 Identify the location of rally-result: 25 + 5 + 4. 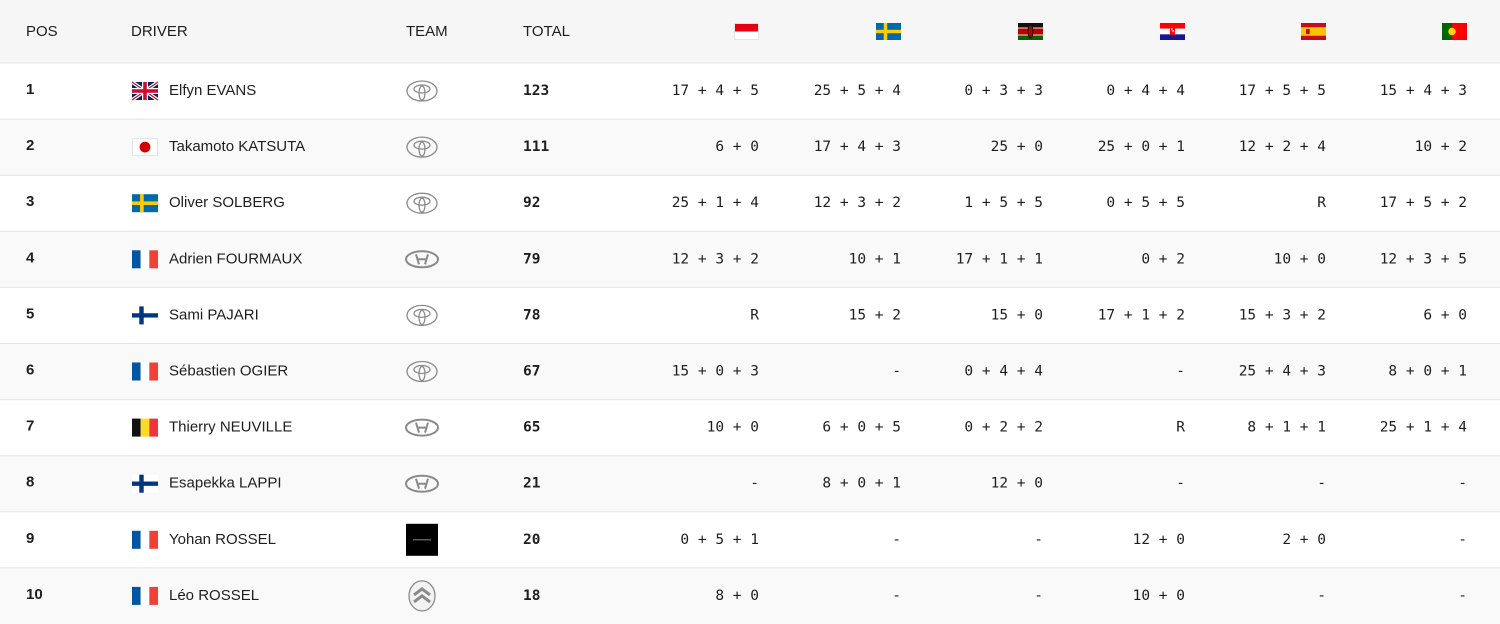
(858, 91).